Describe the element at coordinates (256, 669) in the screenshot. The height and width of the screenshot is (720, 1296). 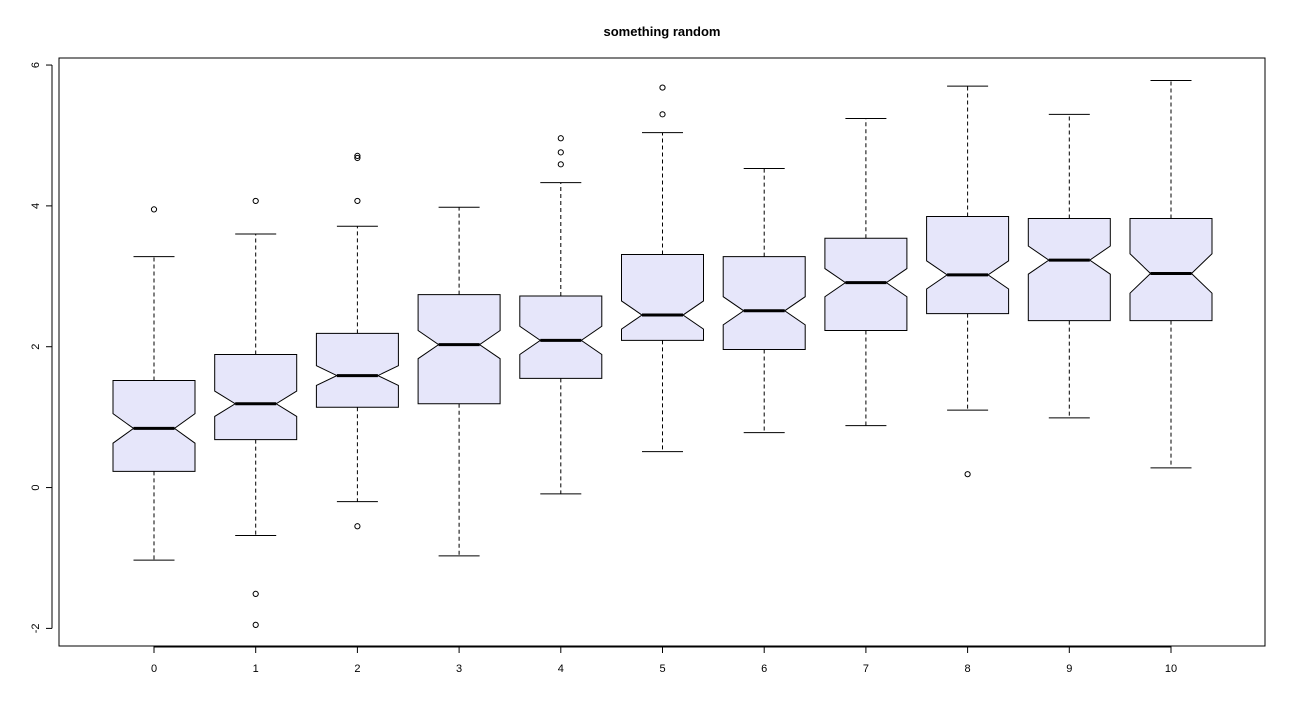
I see `x-tick-label: 1` at that location.